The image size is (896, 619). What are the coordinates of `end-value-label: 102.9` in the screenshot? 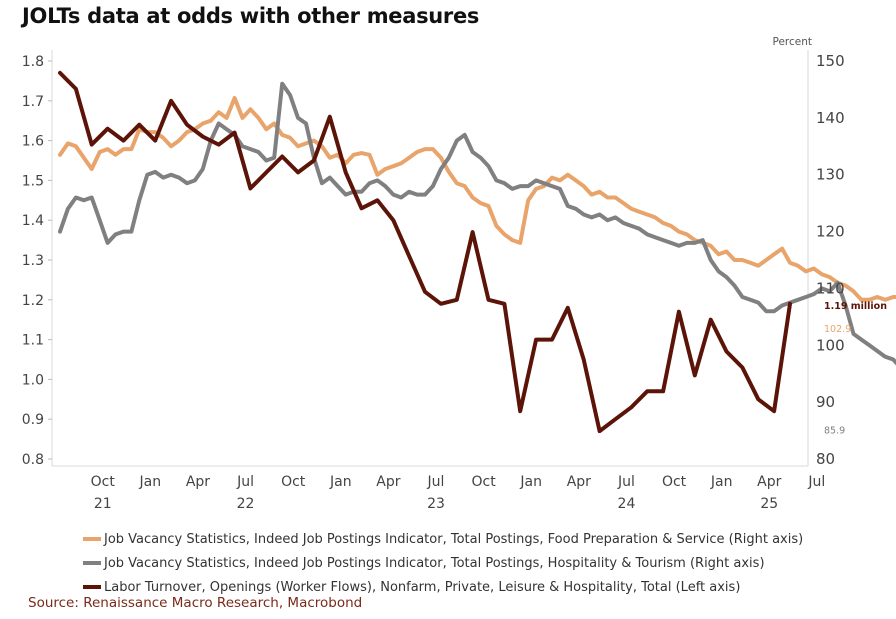 It's located at (837, 329).